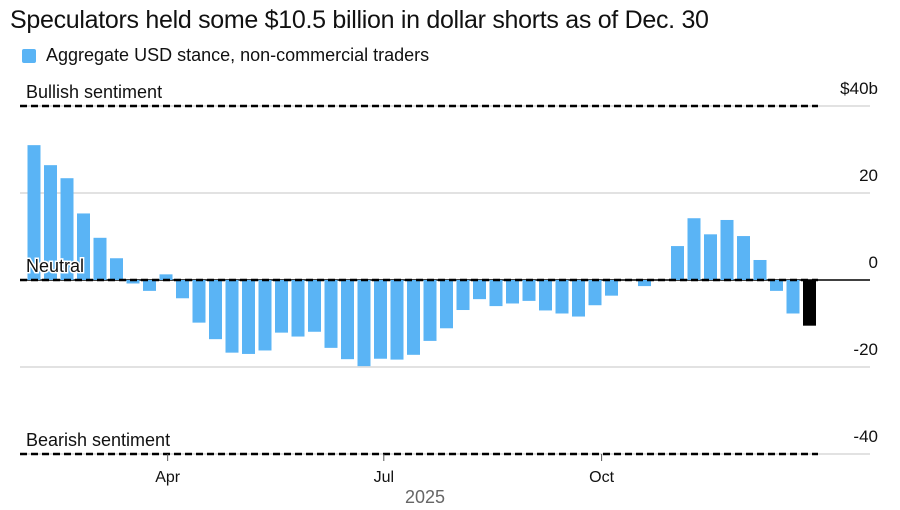 The image size is (900, 510). Describe the element at coordinates (384, 477) in the screenshot. I see `x-tick-label: Jul` at that location.